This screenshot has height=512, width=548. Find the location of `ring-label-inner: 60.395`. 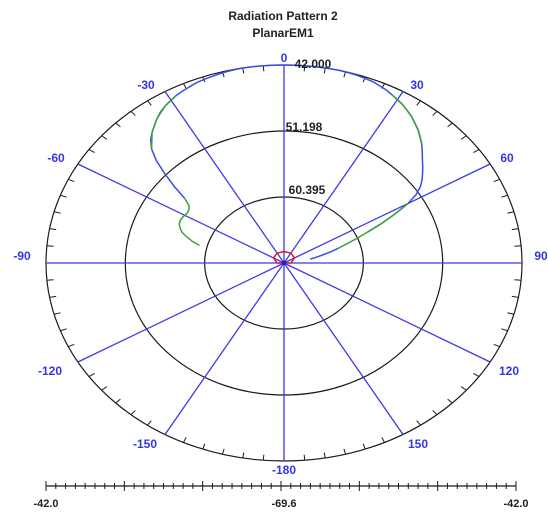

ring-label-inner: 60.395 is located at coordinates (307, 190).